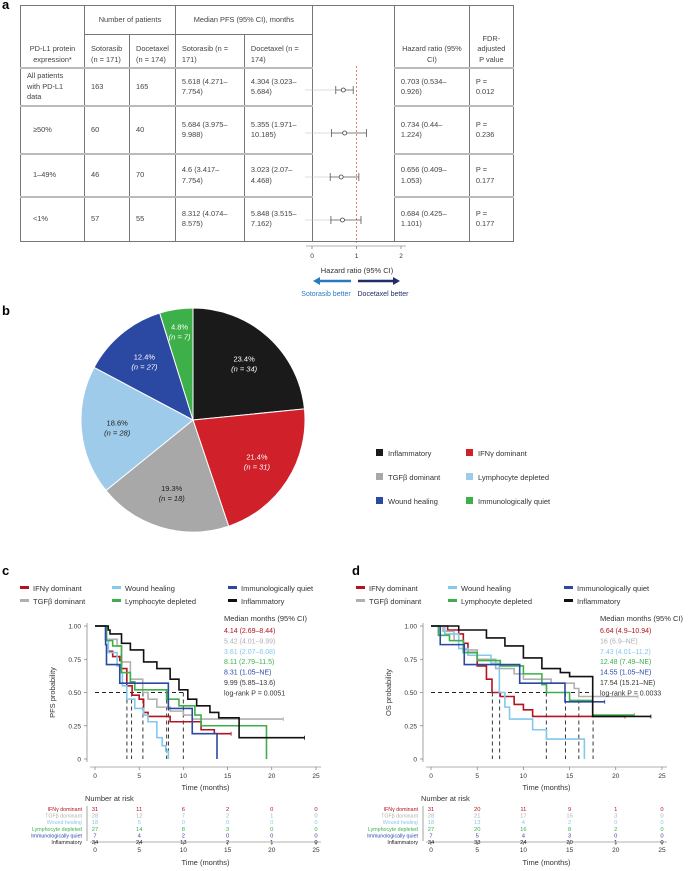 Image resolution: width=699 pixels, height=871 pixels. What do you see at coordinates (109, 798) in the screenshot?
I see `risk-table-title: Number at risk` at bounding box center [109, 798].